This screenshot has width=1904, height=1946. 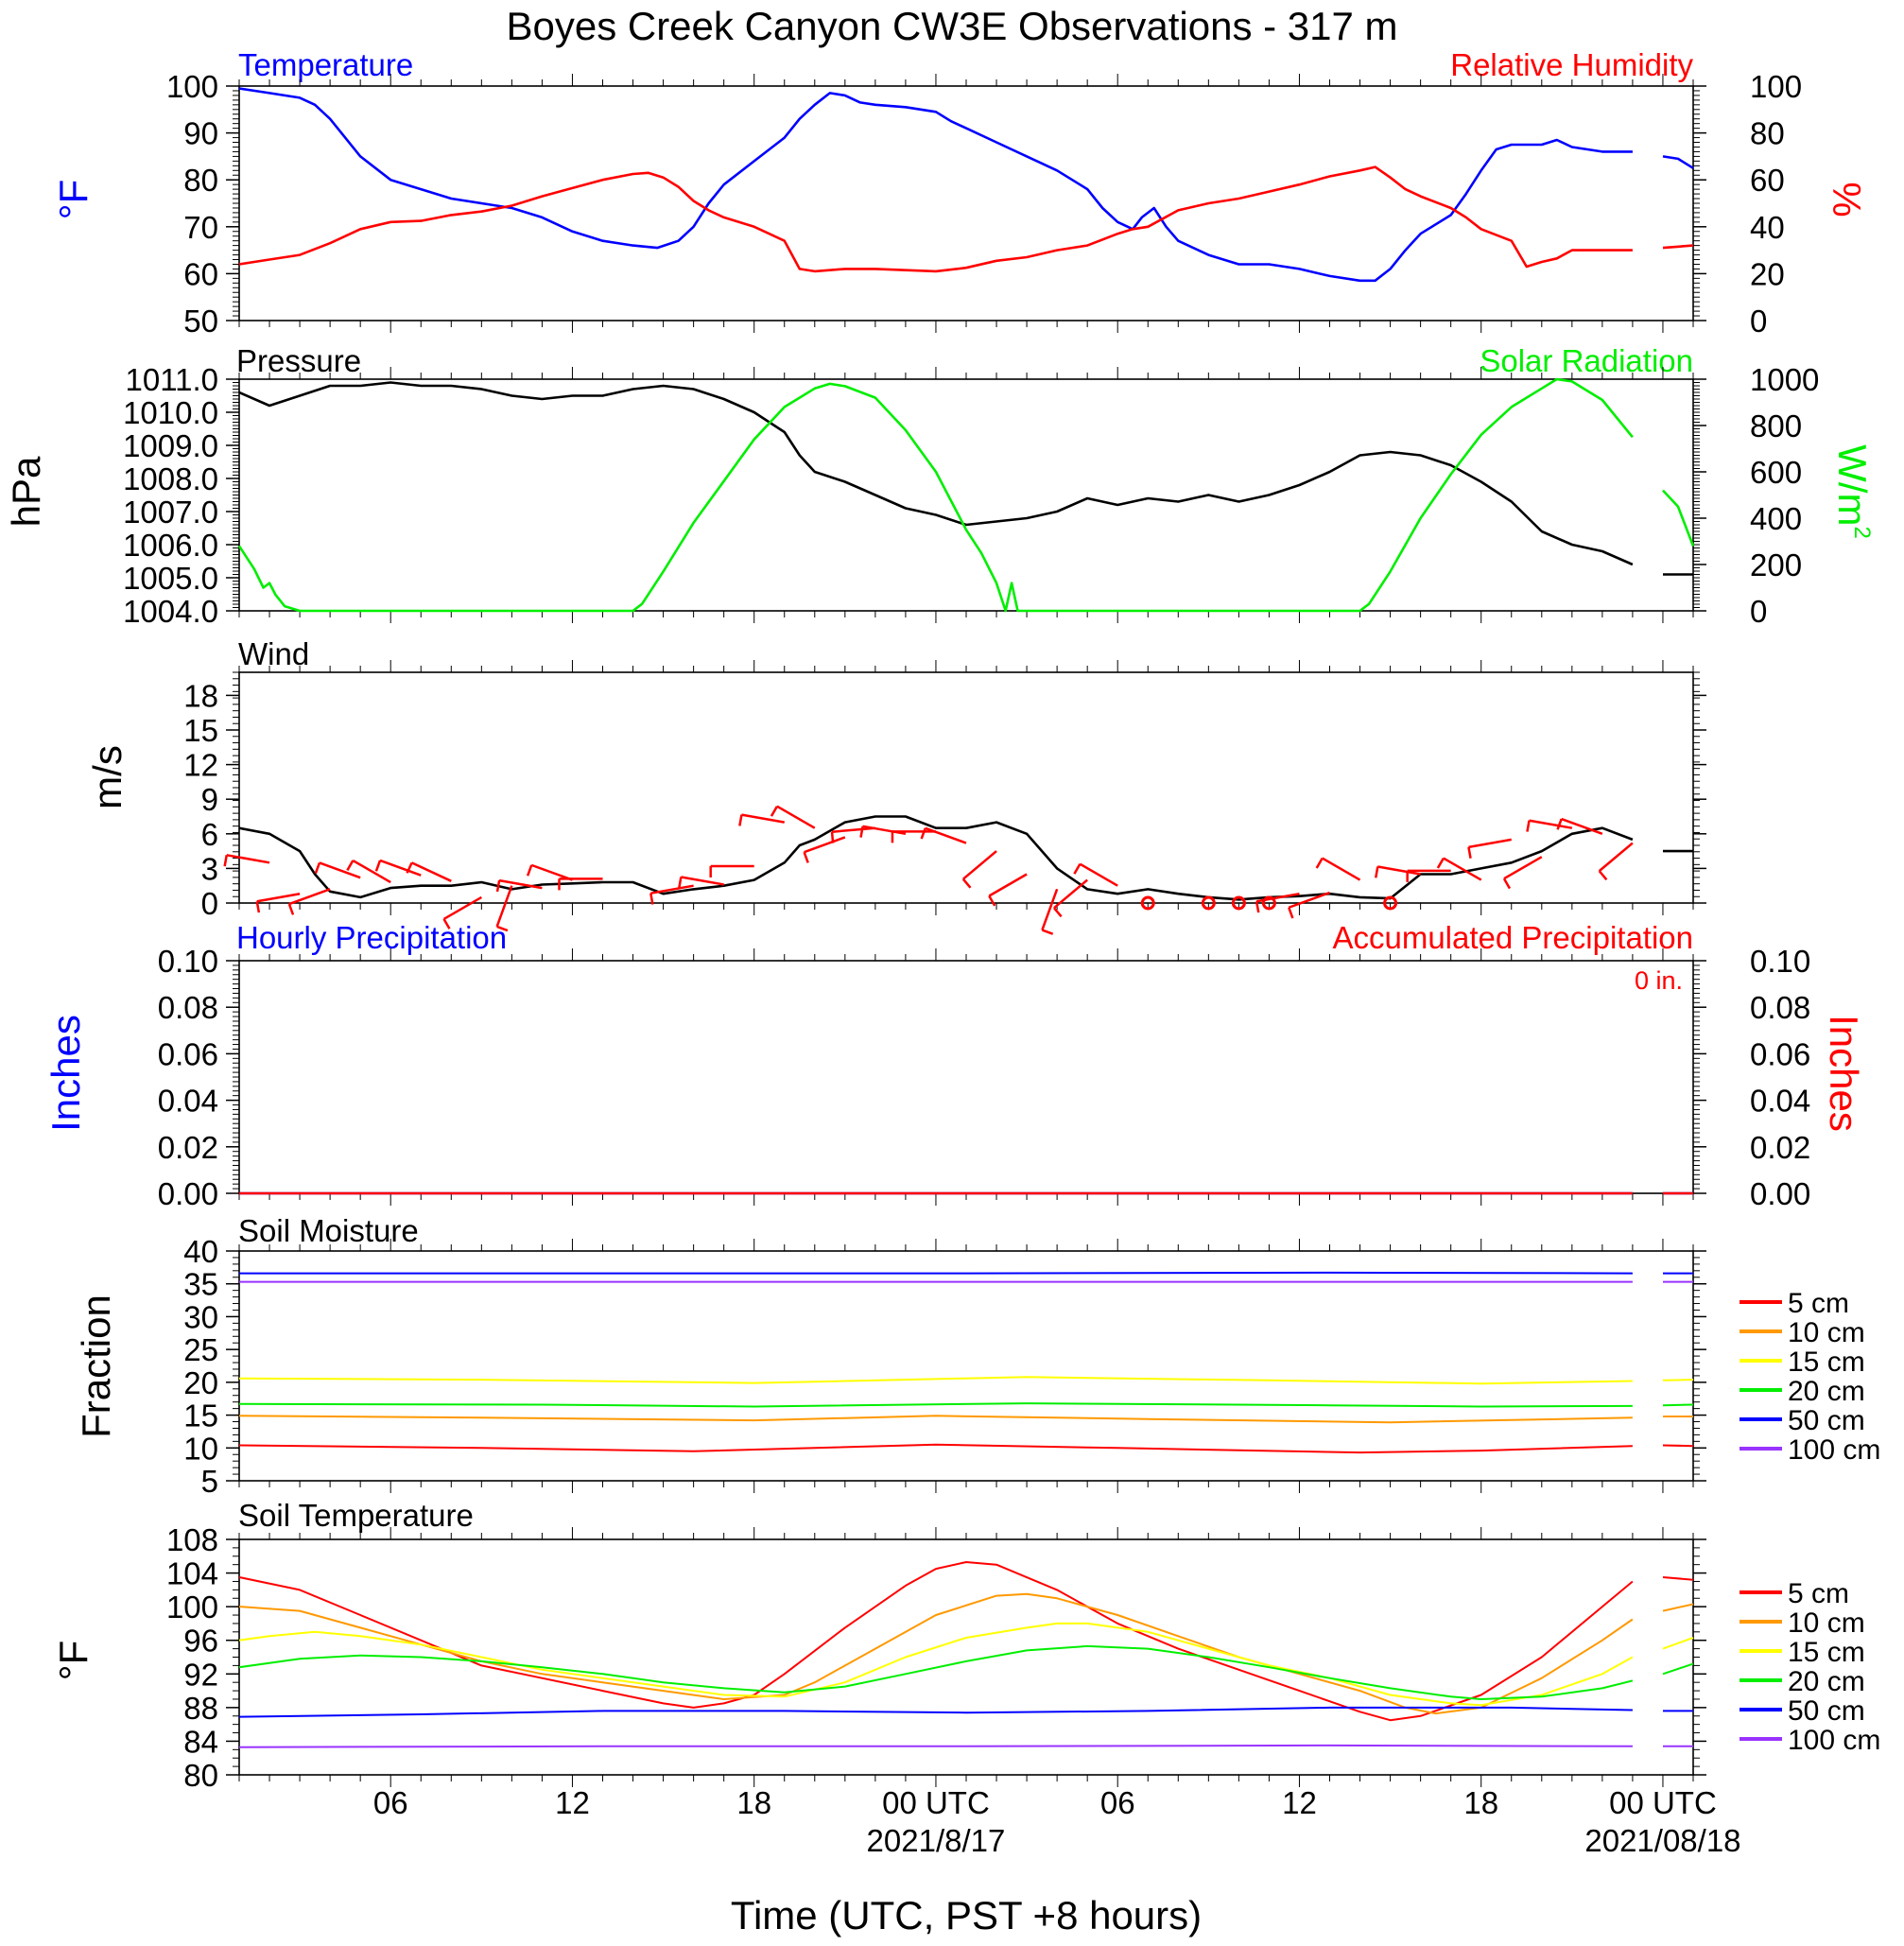 I want to click on soil_moisture-left-tick-label: 40, so click(x=200, y=1252).